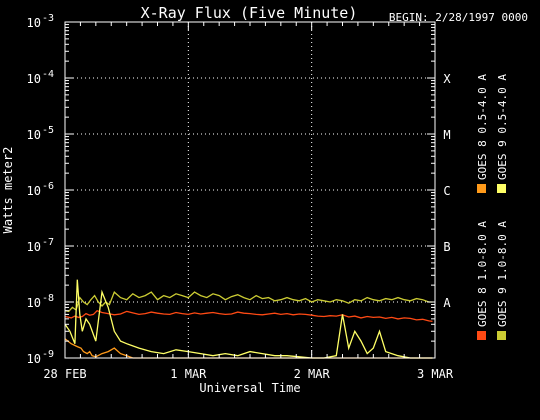 The width and height of the screenshot is (540, 420). Describe the element at coordinates (502, 127) in the screenshot. I see `legend-label: GOES 9 0.5-4.0 A` at that location.